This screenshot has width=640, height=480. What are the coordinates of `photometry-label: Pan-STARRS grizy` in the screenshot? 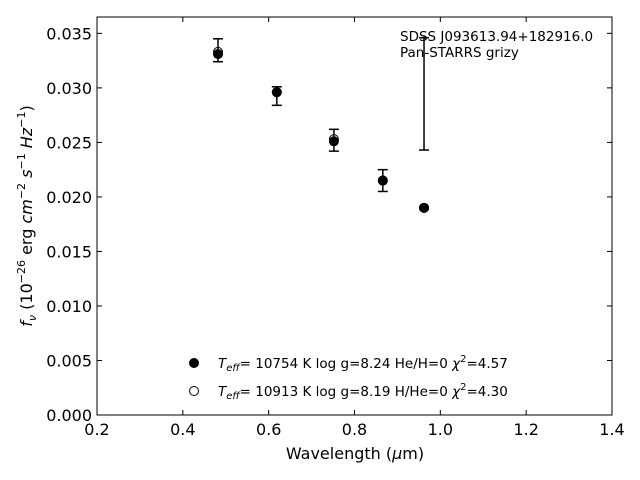 It's located at (459, 53).